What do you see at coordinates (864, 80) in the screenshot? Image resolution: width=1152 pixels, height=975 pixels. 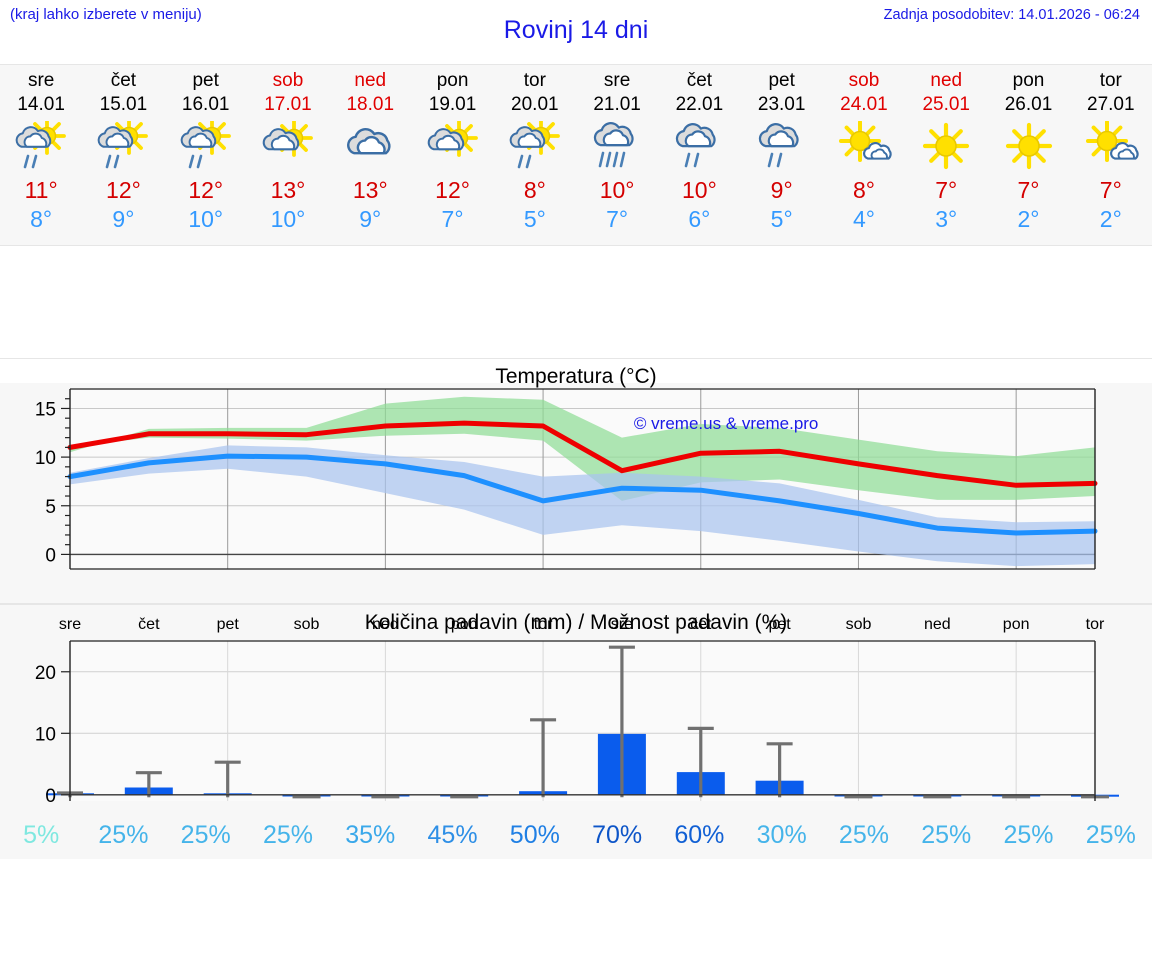 I see `day-name: sob` at bounding box center [864, 80].